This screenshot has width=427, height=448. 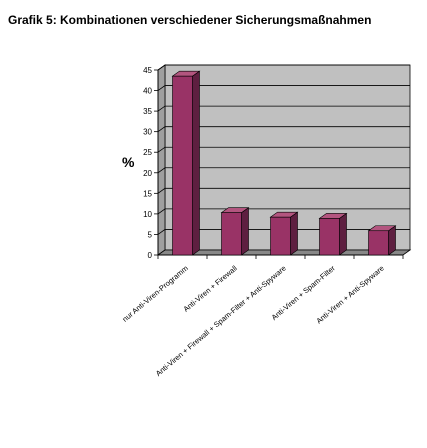 I want to click on y-tick-label: 15, so click(x=147, y=193).